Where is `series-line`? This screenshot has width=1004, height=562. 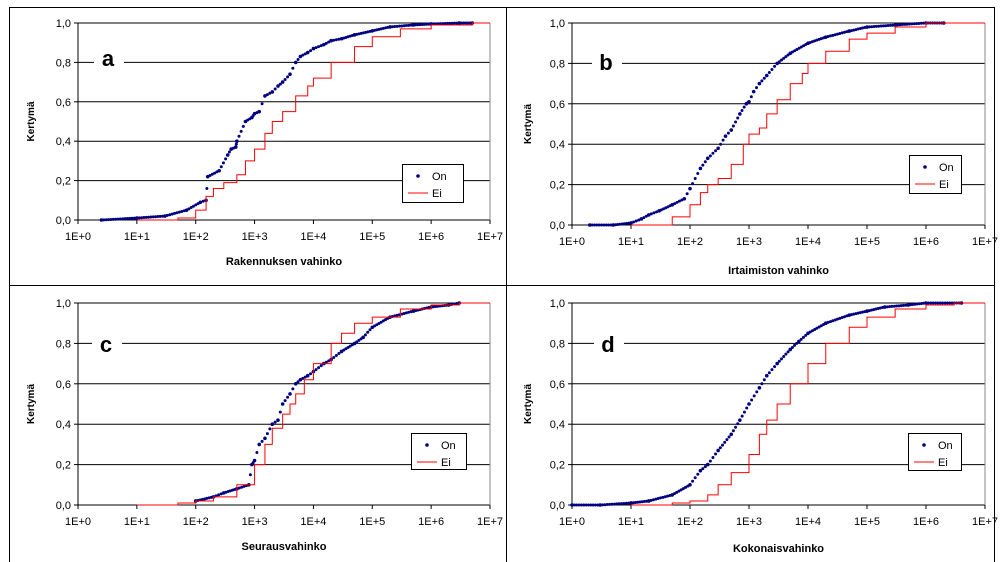
series-line is located at coordinates (313, 404).